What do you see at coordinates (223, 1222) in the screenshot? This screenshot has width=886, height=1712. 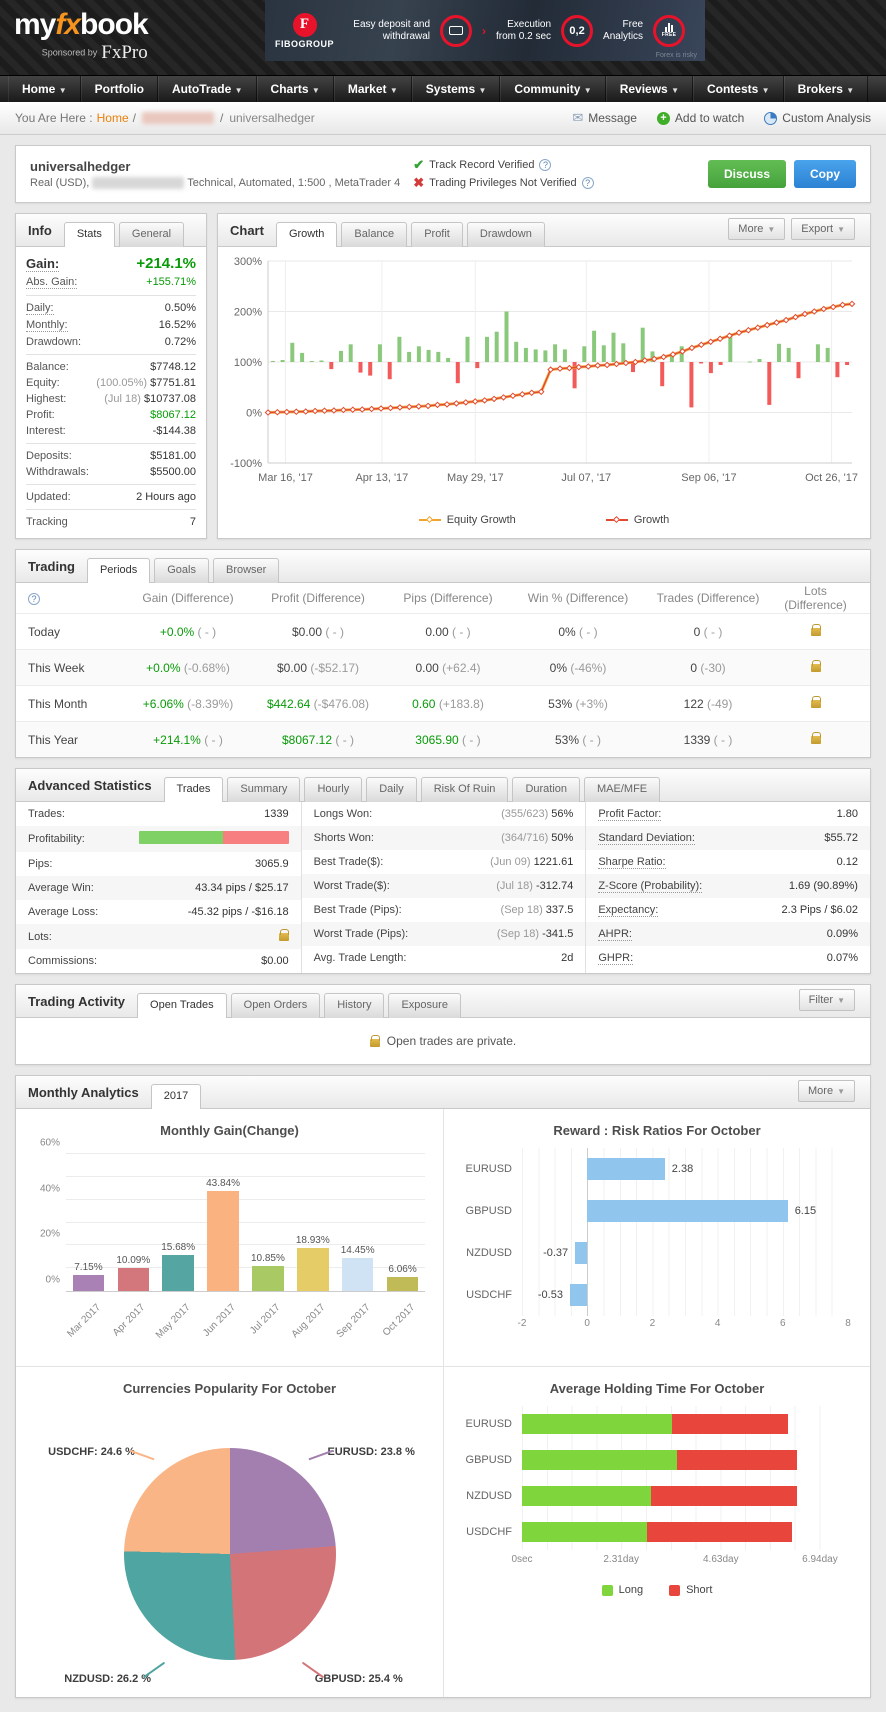 I see `monthly-gain-bar-jun-2017: 43.84%` at bounding box center [223, 1222].